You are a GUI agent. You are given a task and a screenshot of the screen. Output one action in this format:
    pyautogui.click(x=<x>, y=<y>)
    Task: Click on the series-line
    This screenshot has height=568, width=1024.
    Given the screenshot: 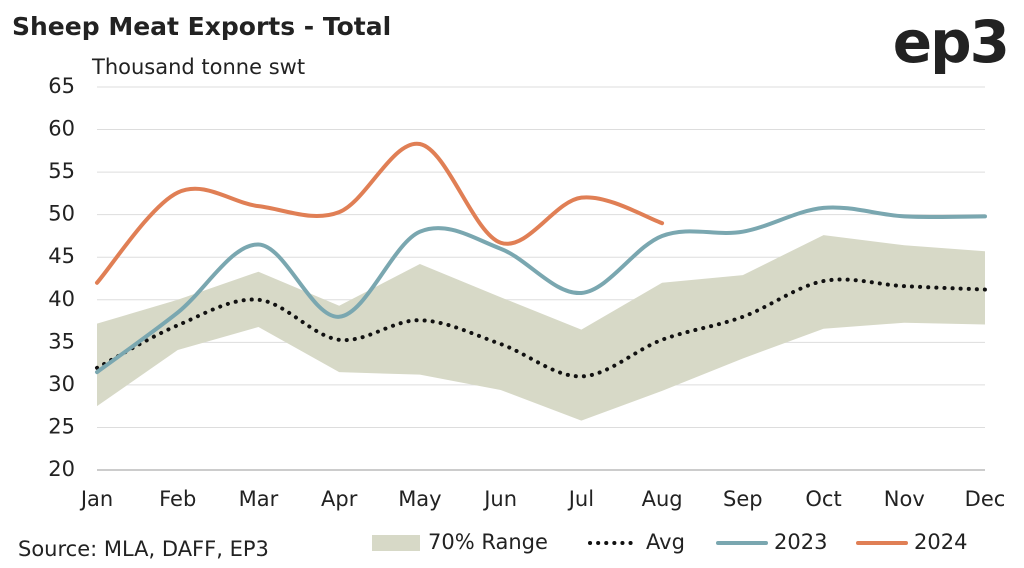 What is the action you would take?
    pyautogui.click(x=380, y=213)
    